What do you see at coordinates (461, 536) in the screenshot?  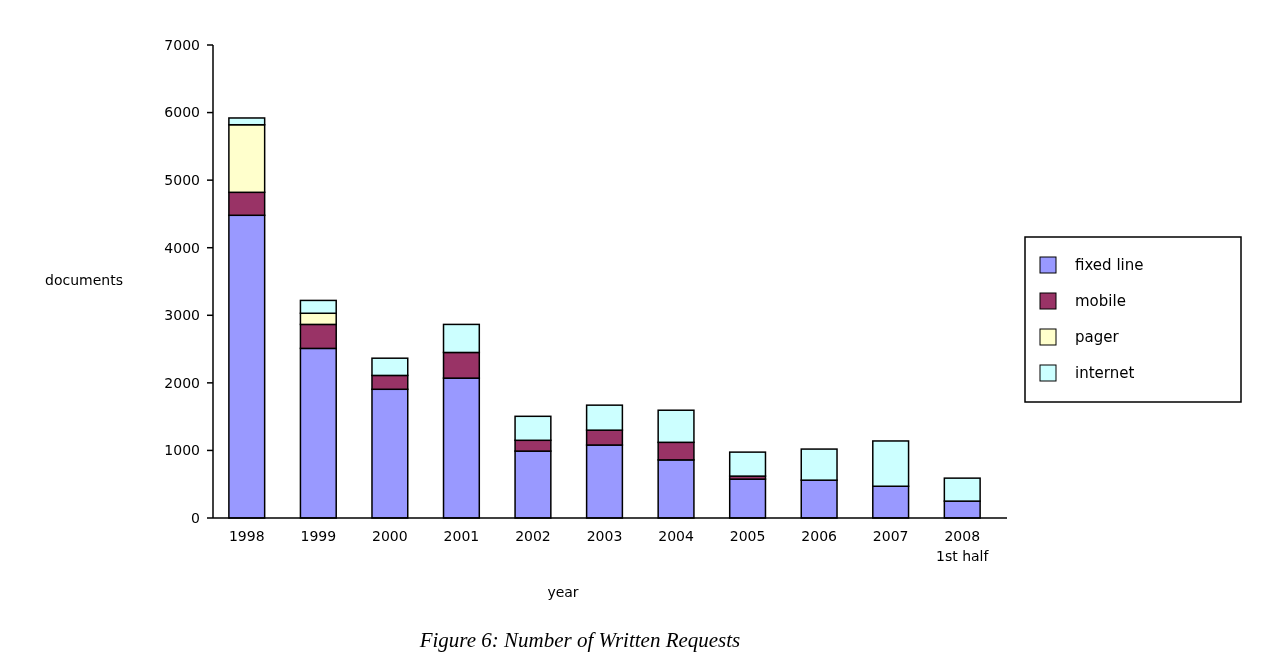 I see `x-tick-label: 2001` at bounding box center [461, 536].